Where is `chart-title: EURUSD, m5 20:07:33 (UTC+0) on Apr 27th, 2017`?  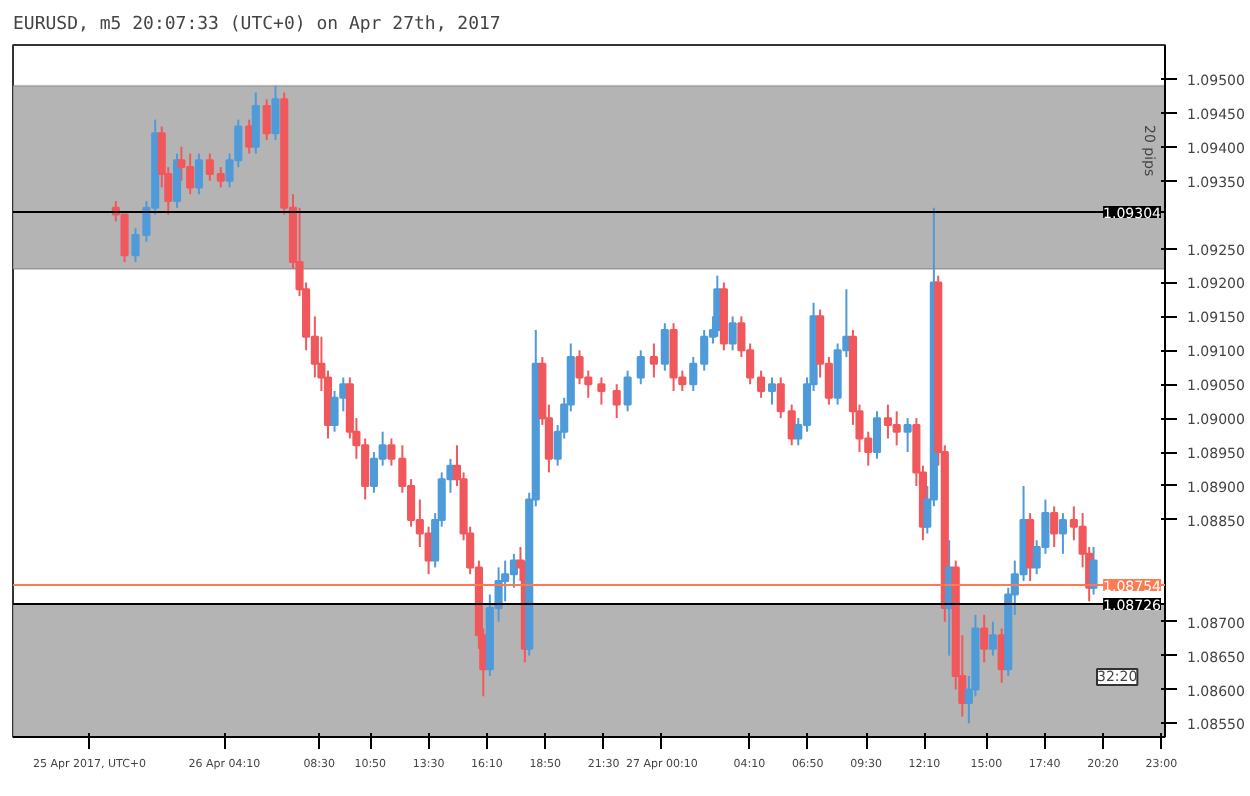 chart-title: EURUSD, m5 20:07:33 (UTC+0) on Apr 27th, 2017 is located at coordinates (257, 25).